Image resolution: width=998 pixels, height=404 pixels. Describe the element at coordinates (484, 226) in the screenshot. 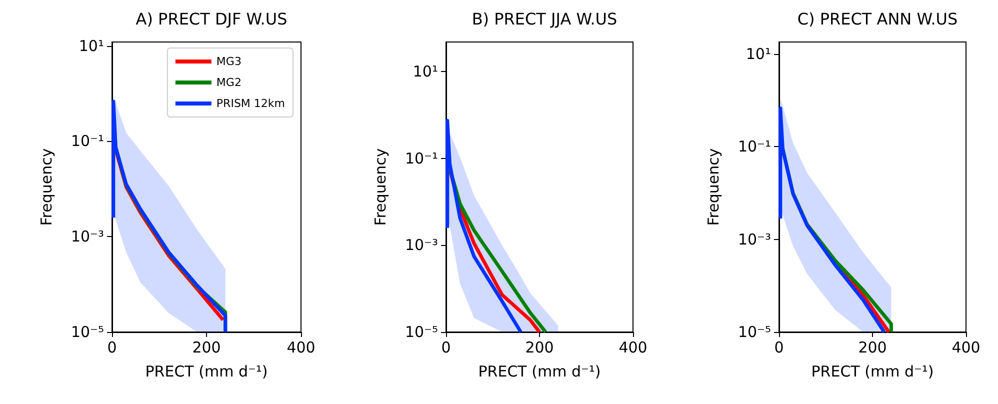

I see `line-series` at that location.